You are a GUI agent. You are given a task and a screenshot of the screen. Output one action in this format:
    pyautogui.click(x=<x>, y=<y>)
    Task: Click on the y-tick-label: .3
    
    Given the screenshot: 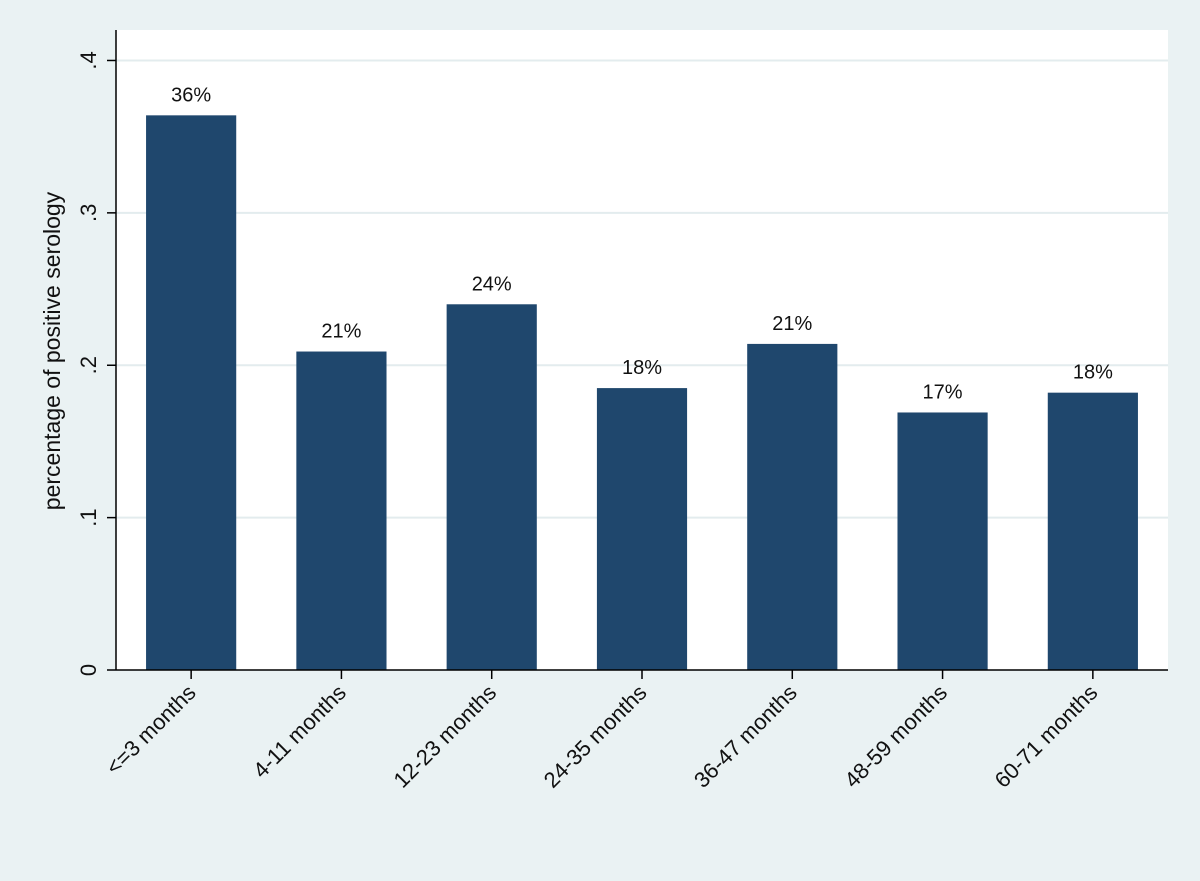 What is the action you would take?
    pyautogui.click(x=88, y=213)
    